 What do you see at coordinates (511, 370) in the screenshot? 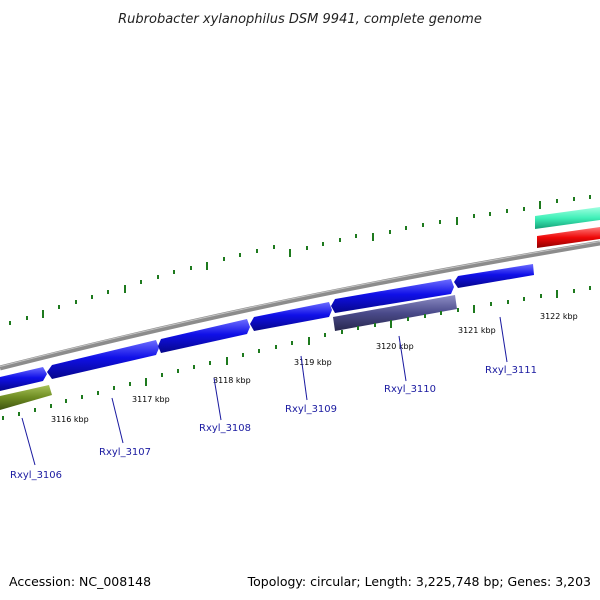
I see `gene-label-Rxyl_3111: Rxyl_3111` at bounding box center [511, 370].